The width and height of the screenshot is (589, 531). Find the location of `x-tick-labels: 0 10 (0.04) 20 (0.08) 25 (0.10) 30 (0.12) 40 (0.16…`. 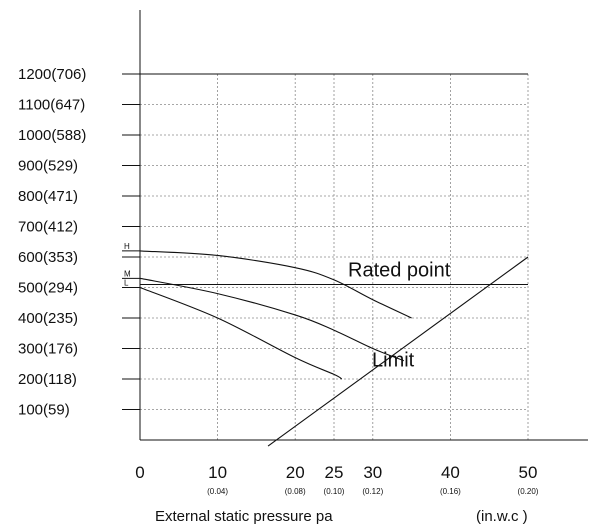

x-tick-labels: 0 10 (0.04) 20 (0.08) 25 (0.10) 30 (0.12) 40 (0.16… is located at coordinates (337, 479).